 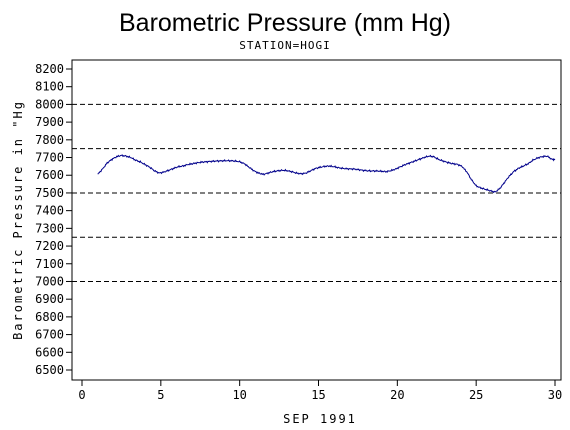 What do you see at coordinates (18, 220) in the screenshot?
I see `y-axis-title: Barometric Pressure in "Hg` at bounding box center [18, 220].